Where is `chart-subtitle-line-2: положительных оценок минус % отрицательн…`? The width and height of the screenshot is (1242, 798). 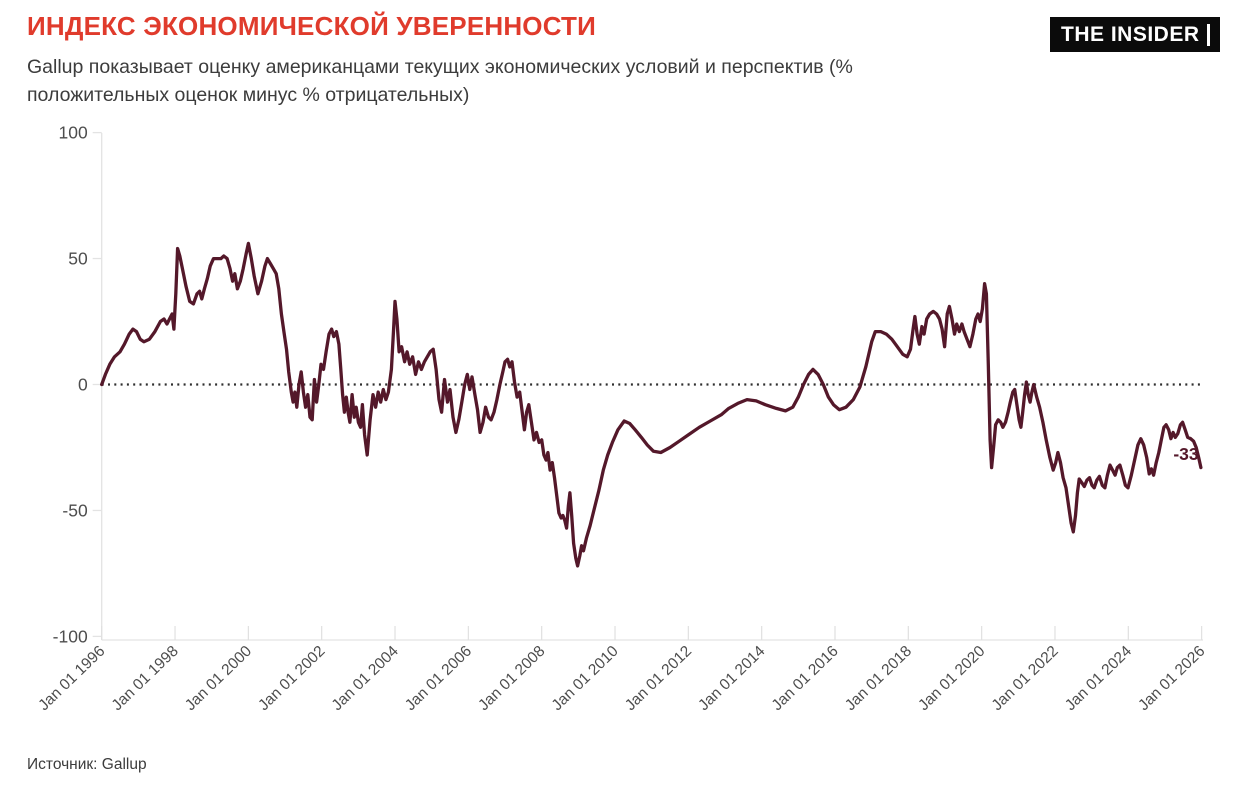 chart-subtitle-line-2: положительных оценок минус % отрицательн… is located at coordinates (248, 95).